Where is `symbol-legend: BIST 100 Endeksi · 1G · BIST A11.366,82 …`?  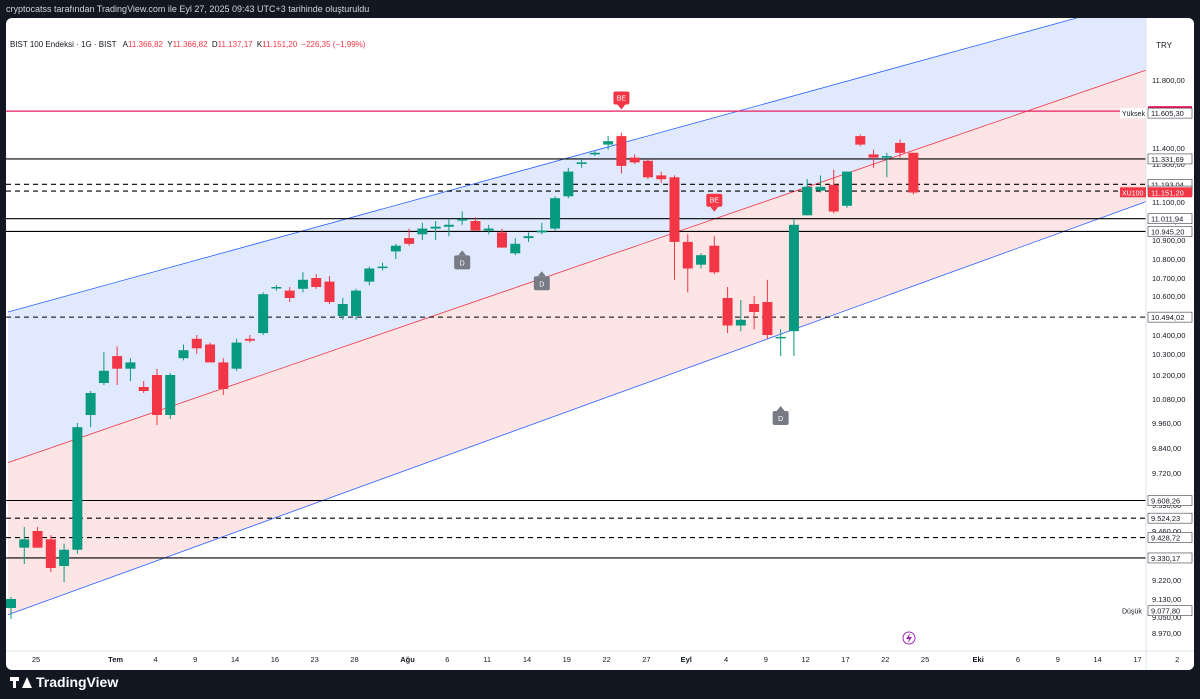 symbol-legend: BIST 100 Endeksi · 1G · BIST A11.366,82 … is located at coordinates (187, 44).